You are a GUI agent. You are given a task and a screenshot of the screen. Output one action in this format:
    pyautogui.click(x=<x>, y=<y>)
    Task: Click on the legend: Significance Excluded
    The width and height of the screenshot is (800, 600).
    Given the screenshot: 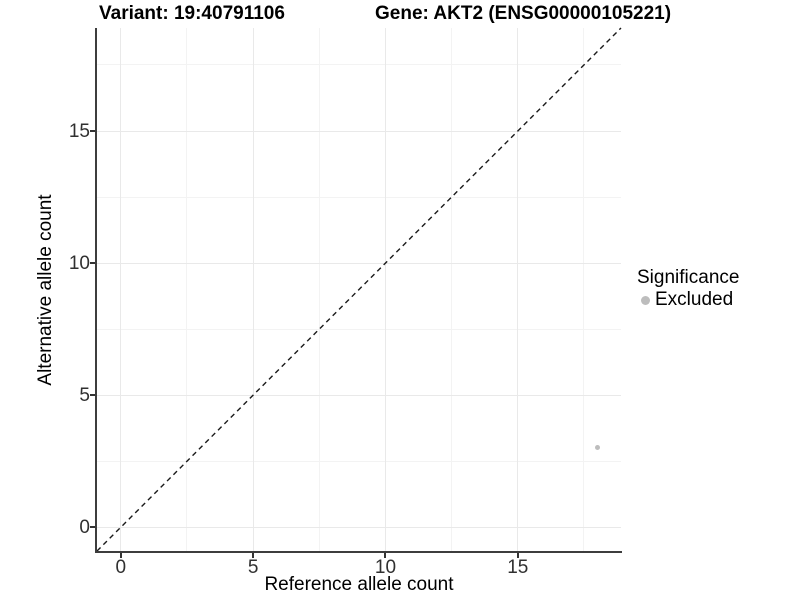 What is the action you would take?
    pyautogui.click(x=688, y=288)
    